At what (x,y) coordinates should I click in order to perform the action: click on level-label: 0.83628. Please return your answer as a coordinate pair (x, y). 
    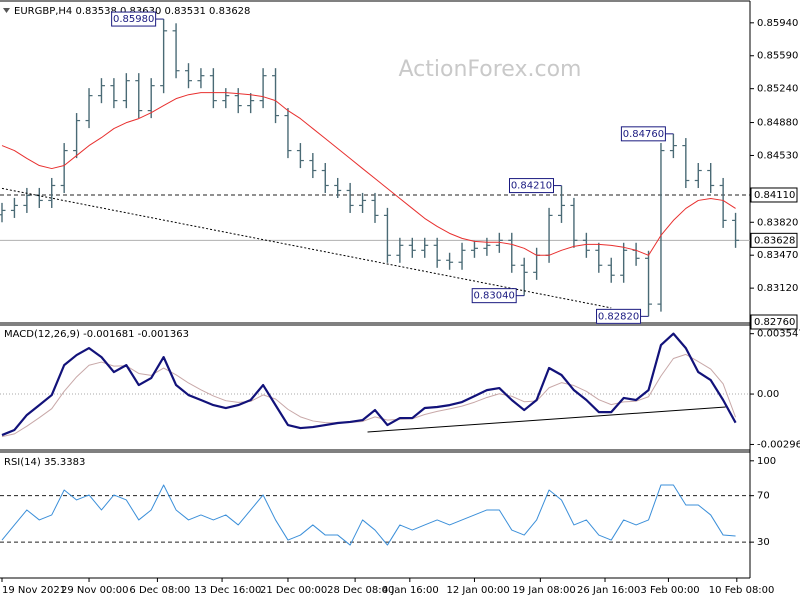
    Looking at the image, I should click on (774, 240).